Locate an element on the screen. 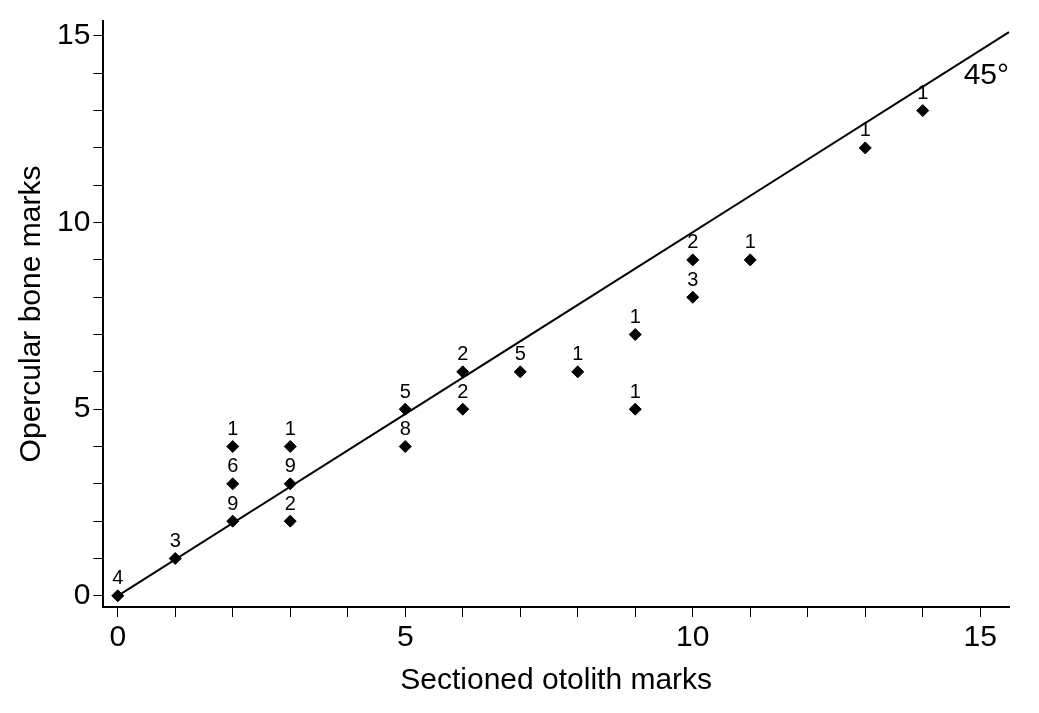 This screenshot has height=713, width=1039. y-tick-label: 15 is located at coordinates (73, 34).